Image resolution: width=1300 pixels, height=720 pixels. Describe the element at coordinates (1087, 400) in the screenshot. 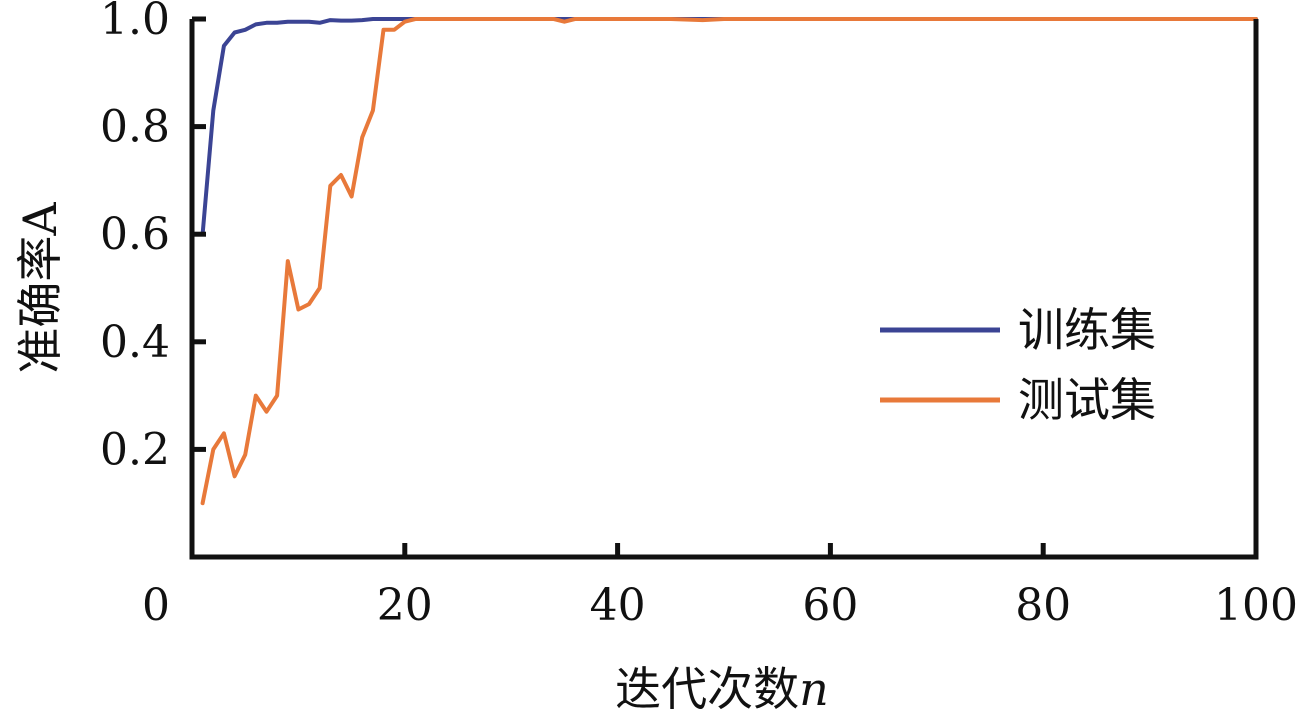

I see `legend-label: 测试集` at that location.